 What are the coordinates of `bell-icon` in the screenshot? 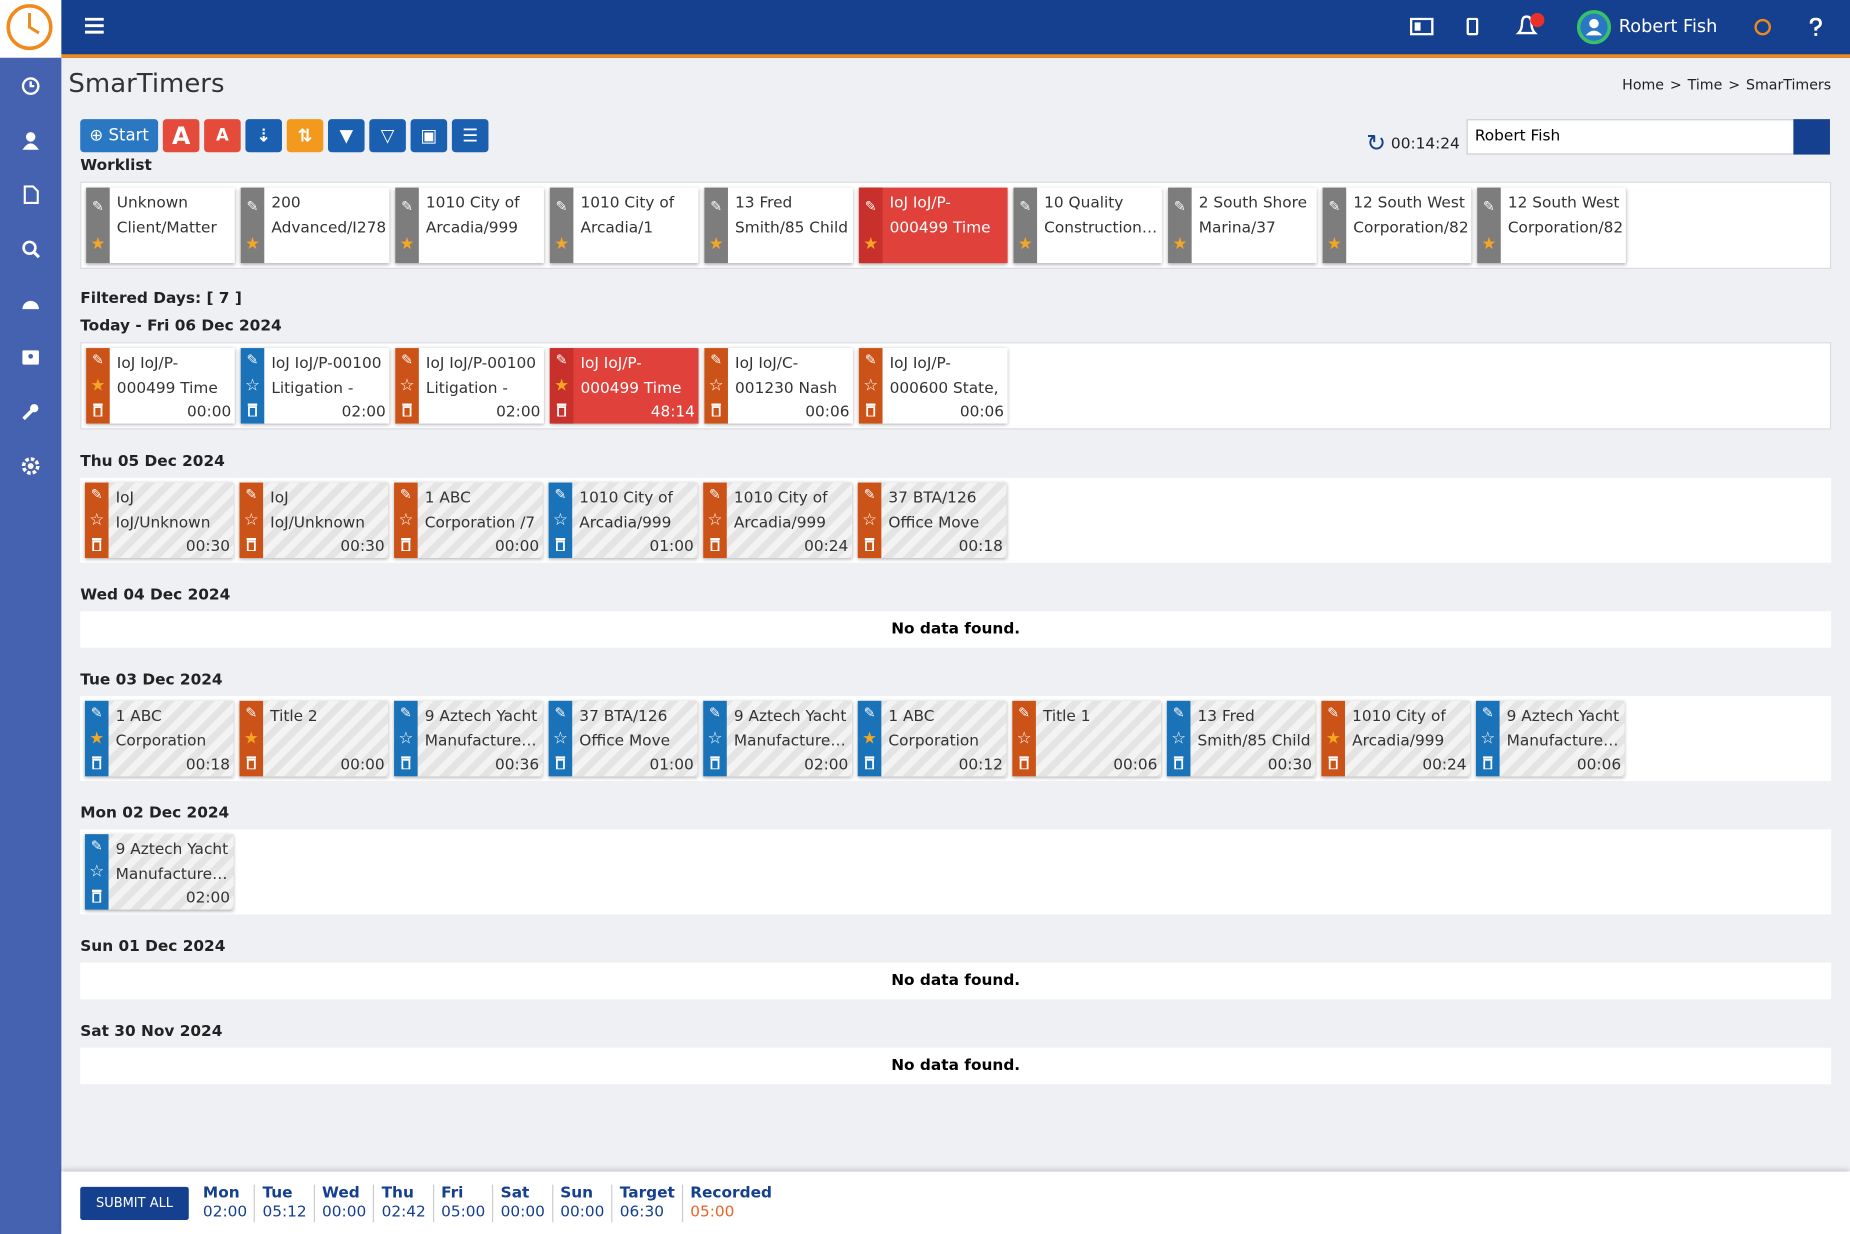 It's located at (1531, 26).